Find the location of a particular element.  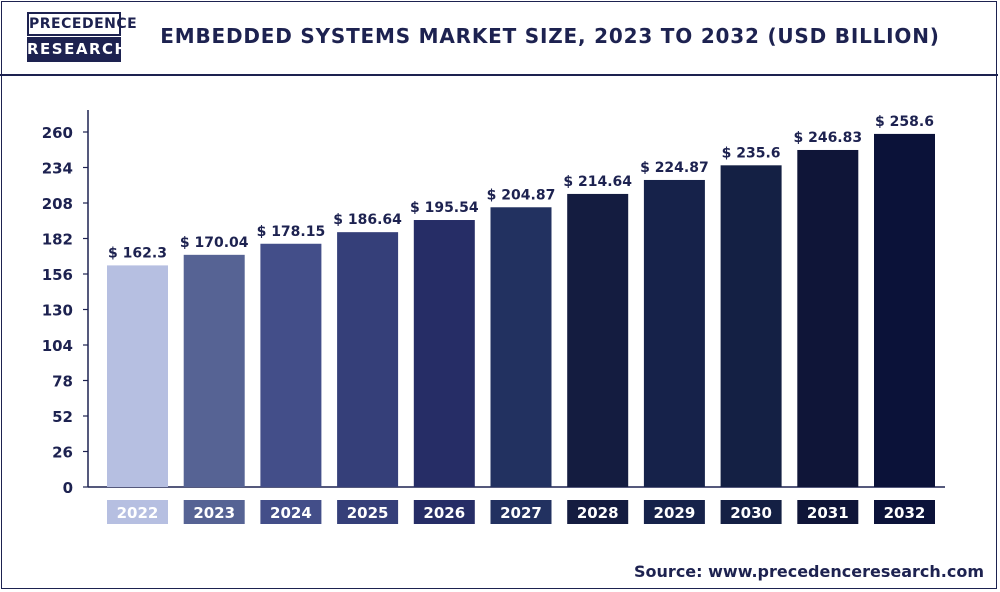

x-tick-label: 2028 is located at coordinates (598, 513).